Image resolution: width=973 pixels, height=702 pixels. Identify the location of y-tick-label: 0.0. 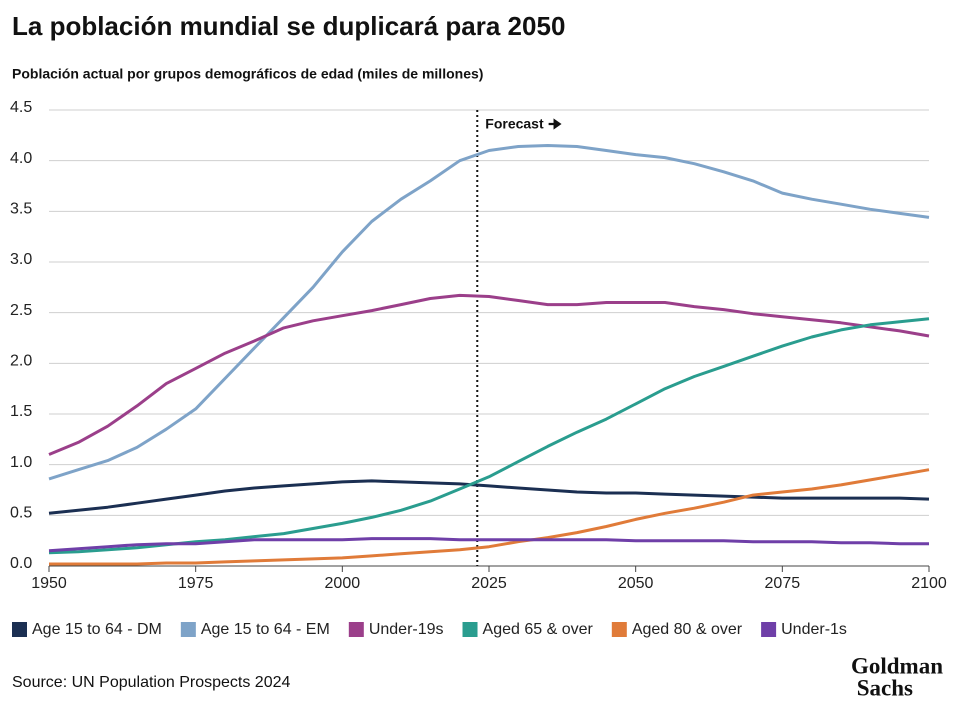
(21, 563).